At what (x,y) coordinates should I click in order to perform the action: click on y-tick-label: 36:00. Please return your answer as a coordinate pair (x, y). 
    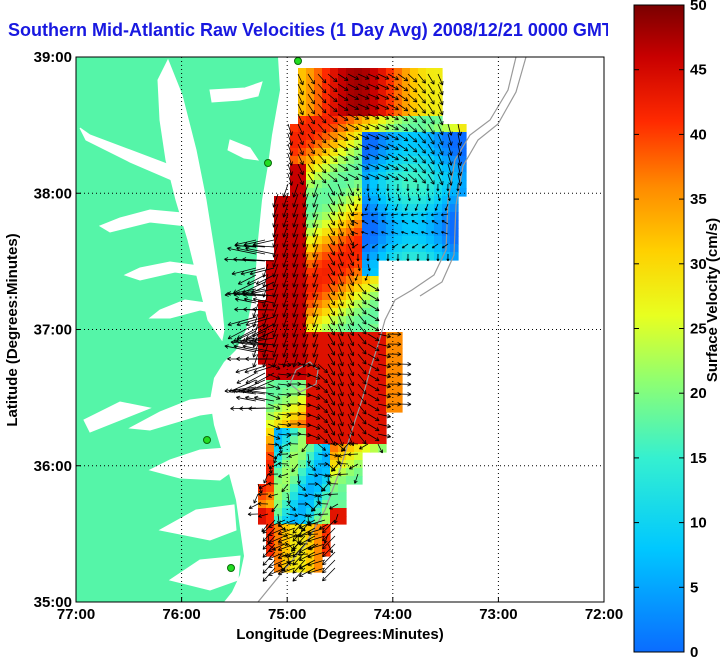
    Looking at the image, I should click on (53, 466).